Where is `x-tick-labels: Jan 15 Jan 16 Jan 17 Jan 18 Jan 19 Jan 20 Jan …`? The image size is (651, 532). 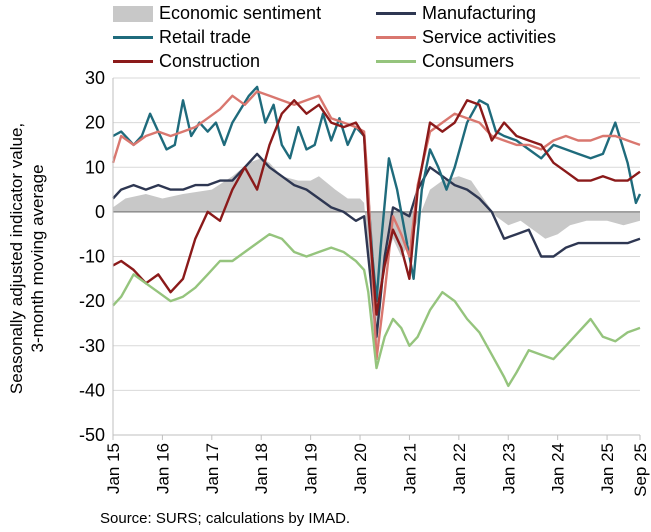 x-tick-labels: Jan 15 Jan 16 Jan 17 Jan 18 Jan 19 Jan 20 Jan … is located at coordinates (377, 466).